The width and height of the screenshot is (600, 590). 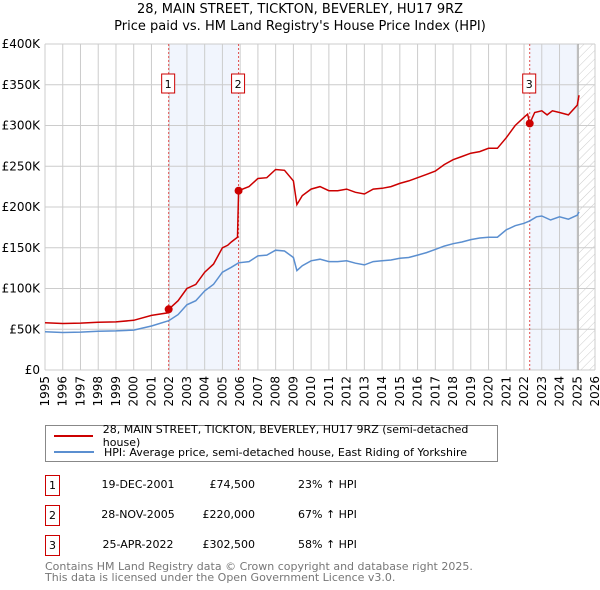 What do you see at coordinates (276, 391) in the screenshot?
I see `x-tick-label: 2008` at bounding box center [276, 391].